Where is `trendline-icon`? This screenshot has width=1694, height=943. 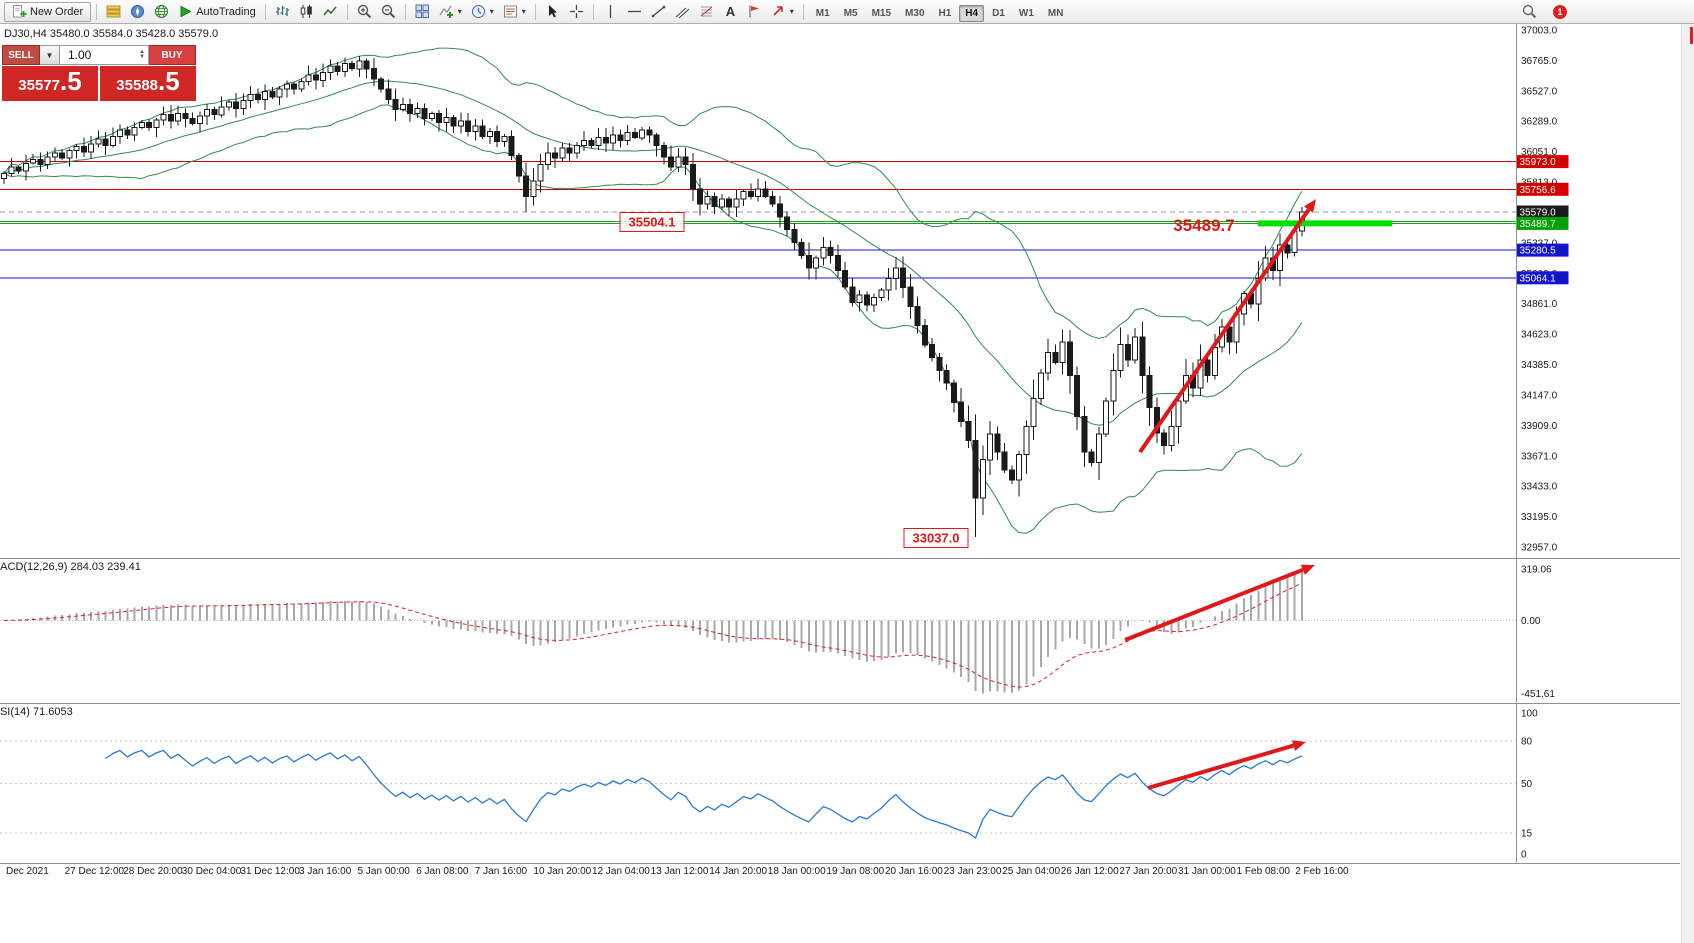 trendline-icon is located at coordinates (658, 11).